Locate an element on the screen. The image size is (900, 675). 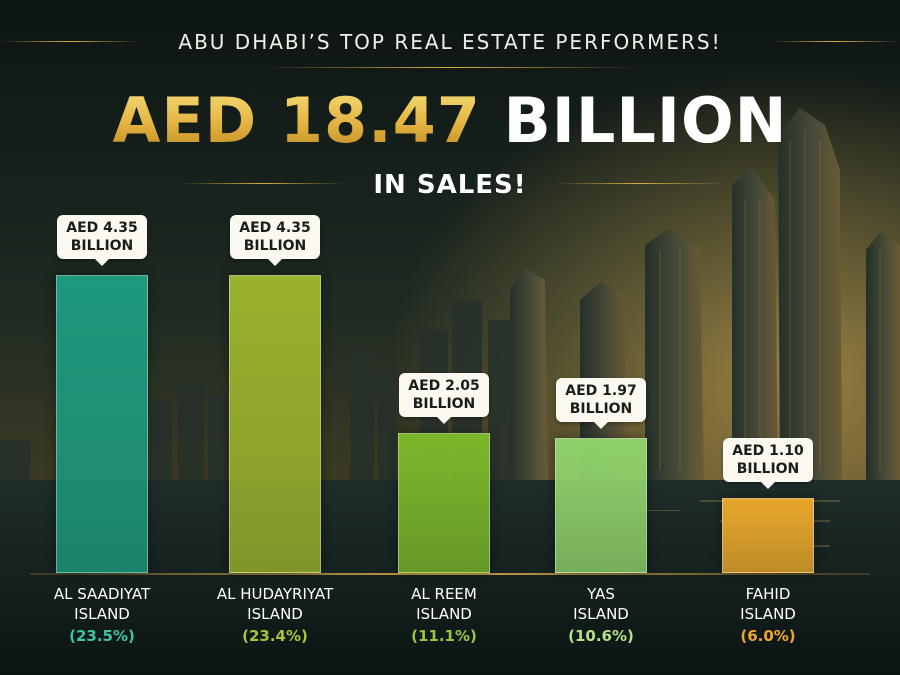
category-label-al-reem: AL REEM ISLAND (11.1%) is located at coordinates (444, 615).